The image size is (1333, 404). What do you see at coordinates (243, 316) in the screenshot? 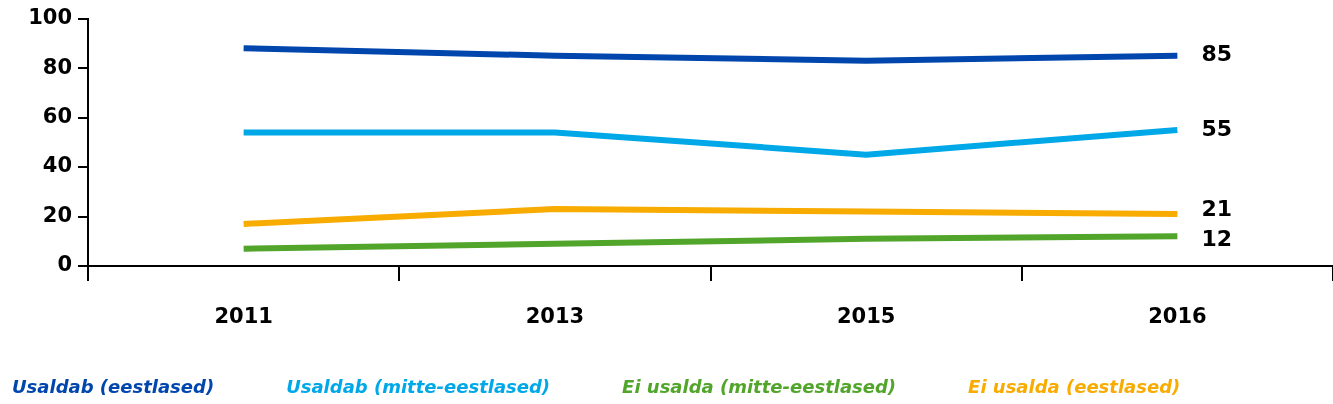
I see `x-tick-label: 2011` at bounding box center [243, 316].